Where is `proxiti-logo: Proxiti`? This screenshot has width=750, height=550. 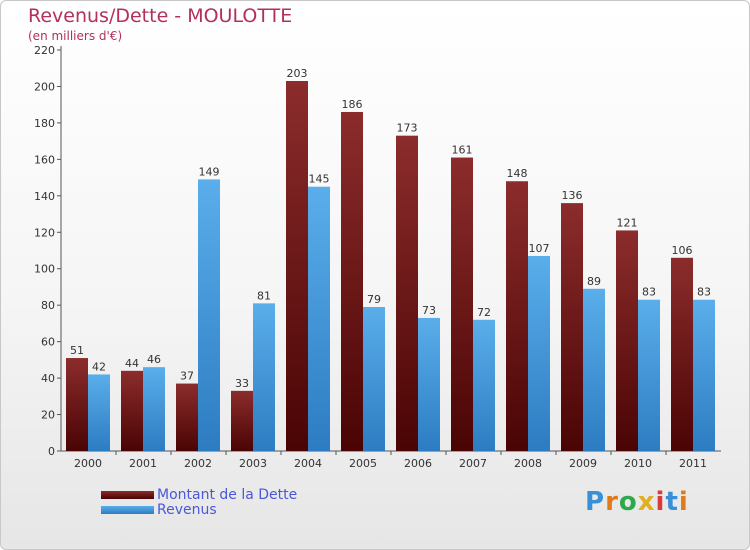 proxiti-logo: Proxiti is located at coordinates (637, 502).